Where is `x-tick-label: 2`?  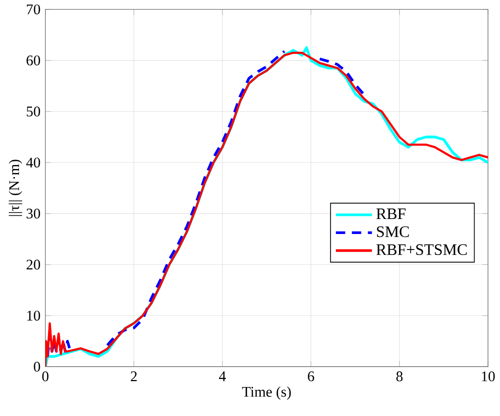 x-tick-label: 2 is located at coordinates (133, 376).